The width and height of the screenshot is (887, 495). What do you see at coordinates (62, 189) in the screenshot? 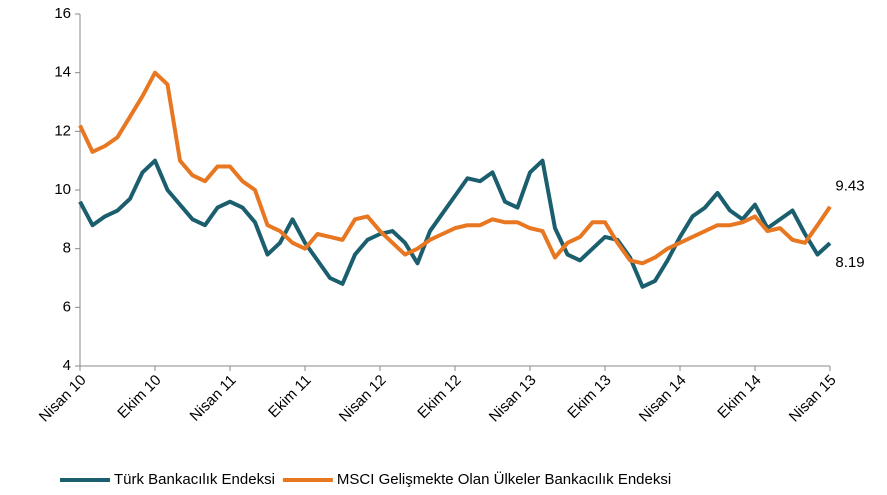
I see `y-tick-label: 10` at bounding box center [62, 189].